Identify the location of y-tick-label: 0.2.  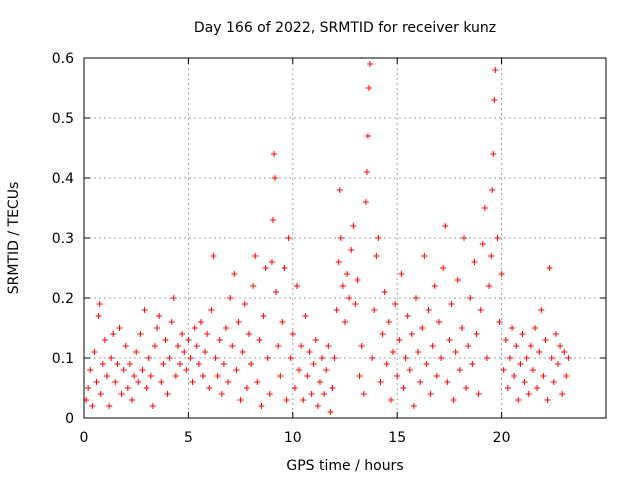
(63, 299).